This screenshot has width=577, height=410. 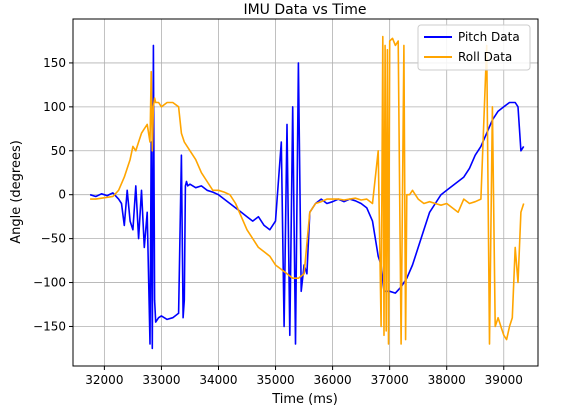 What do you see at coordinates (54, 63) in the screenshot?
I see `y-tick-label: 150` at bounding box center [54, 63].